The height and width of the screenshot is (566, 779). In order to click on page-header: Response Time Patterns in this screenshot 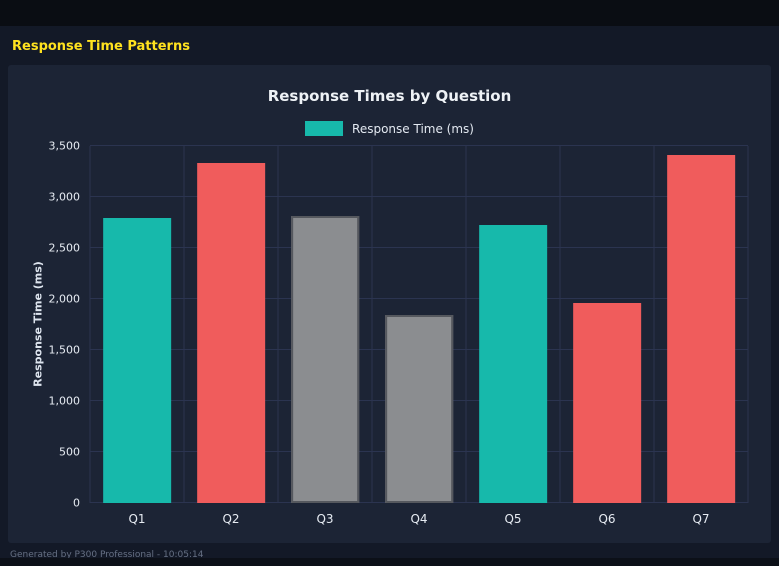, I will do `click(389, 43)`.